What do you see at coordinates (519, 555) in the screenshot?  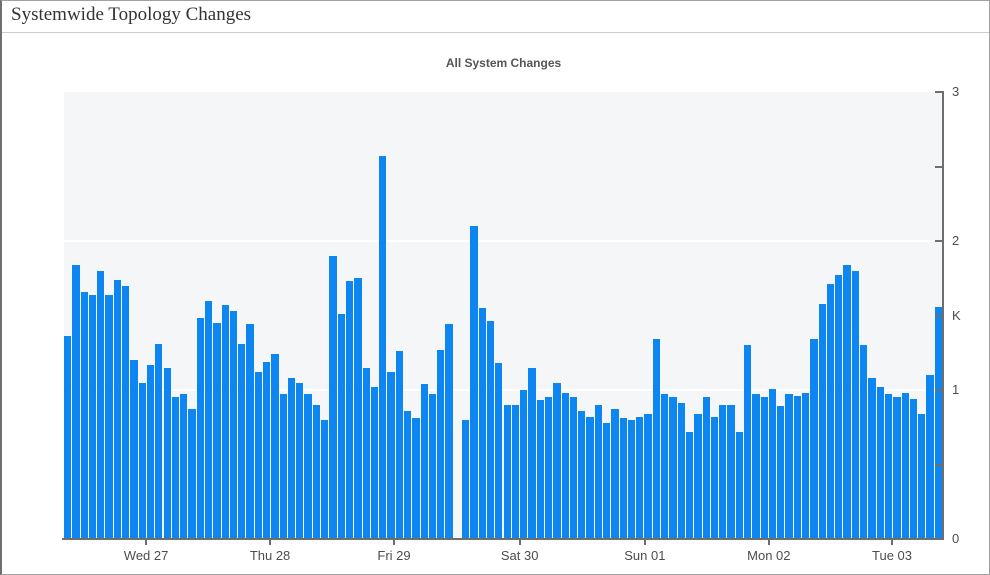 I see `x-axis-label: Sat 30` at bounding box center [519, 555].